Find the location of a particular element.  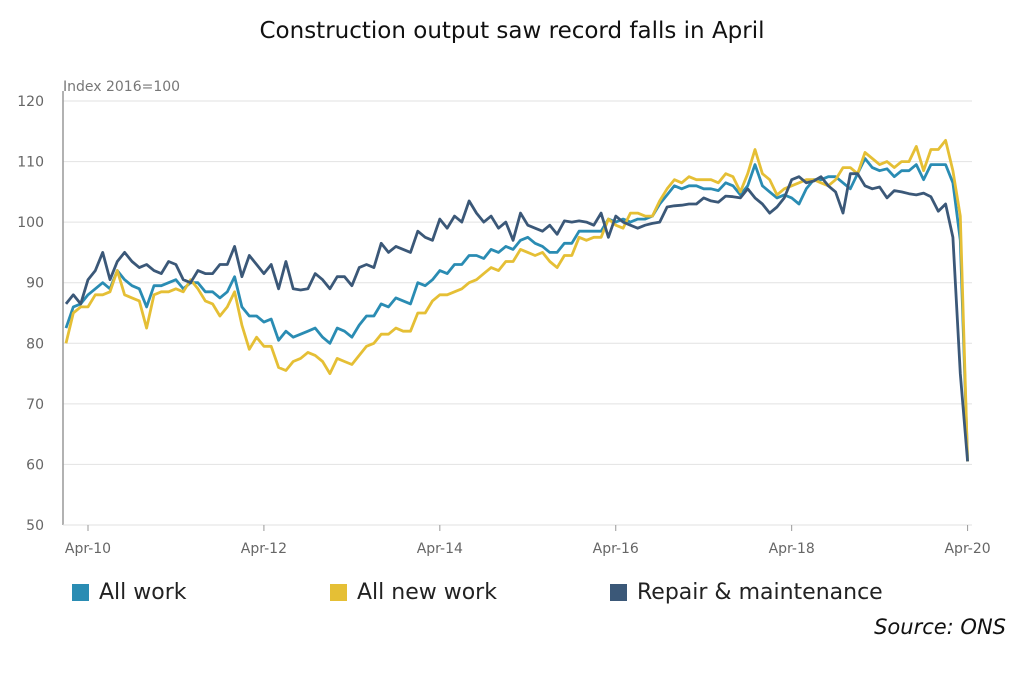

legend-item-repair-maintenance: Repair & maintenance is located at coordinates (746, 592).